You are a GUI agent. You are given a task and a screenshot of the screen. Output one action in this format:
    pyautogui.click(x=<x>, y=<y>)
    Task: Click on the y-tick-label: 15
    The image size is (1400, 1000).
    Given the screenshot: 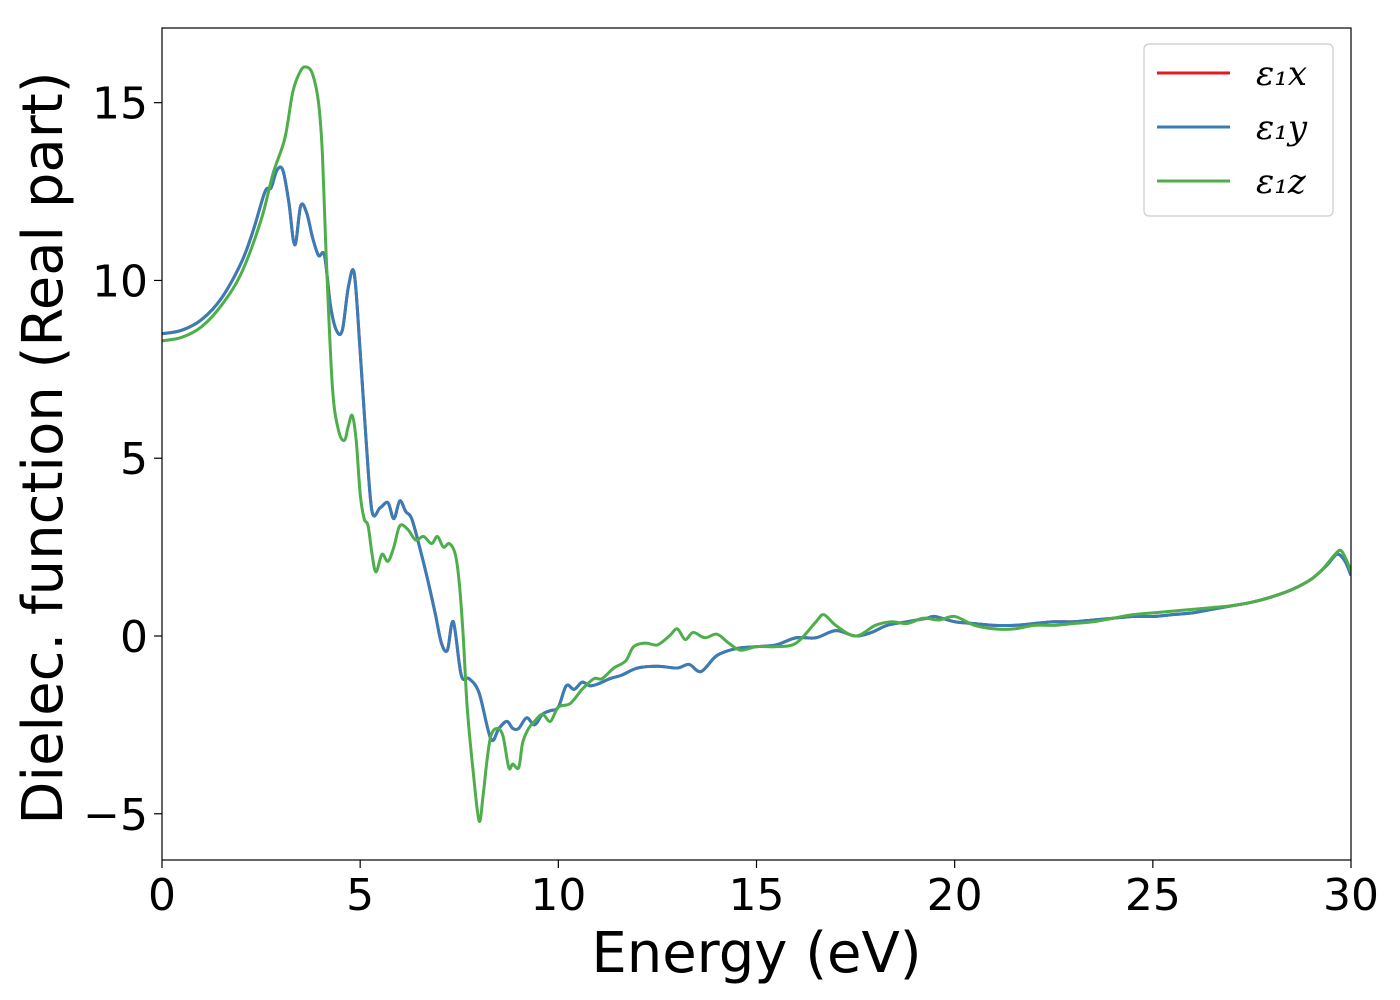 What is the action you would take?
    pyautogui.click(x=120, y=104)
    